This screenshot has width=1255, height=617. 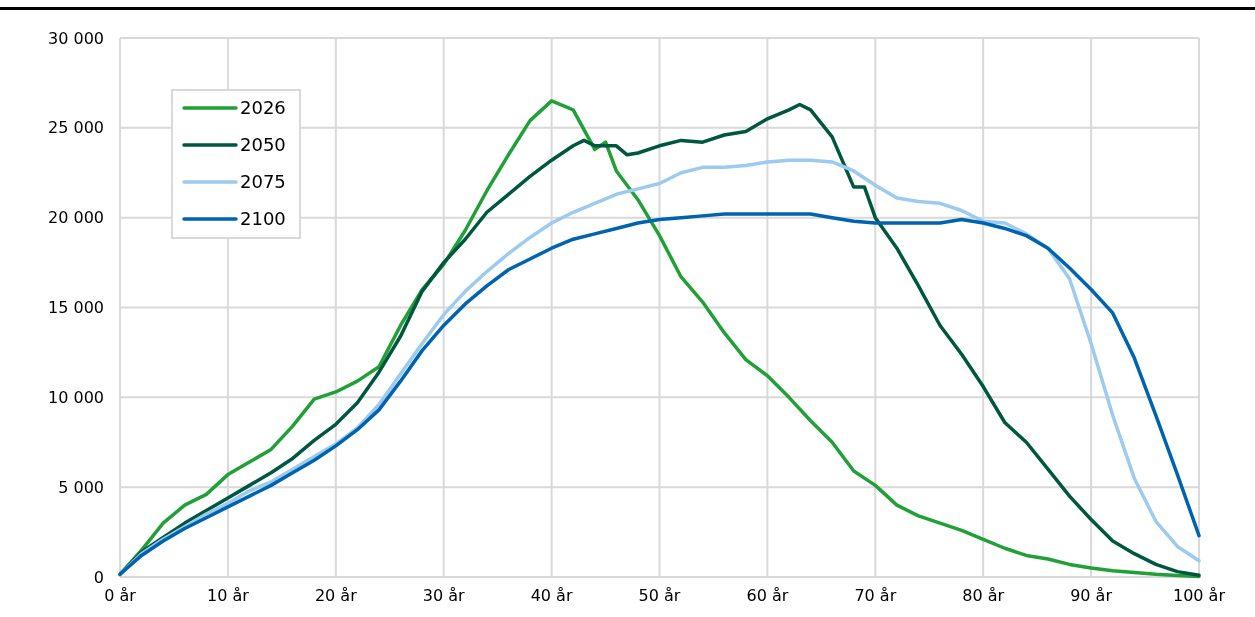 What do you see at coordinates (551, 595) in the screenshot?
I see `x-tick-label: 40 år` at bounding box center [551, 595].